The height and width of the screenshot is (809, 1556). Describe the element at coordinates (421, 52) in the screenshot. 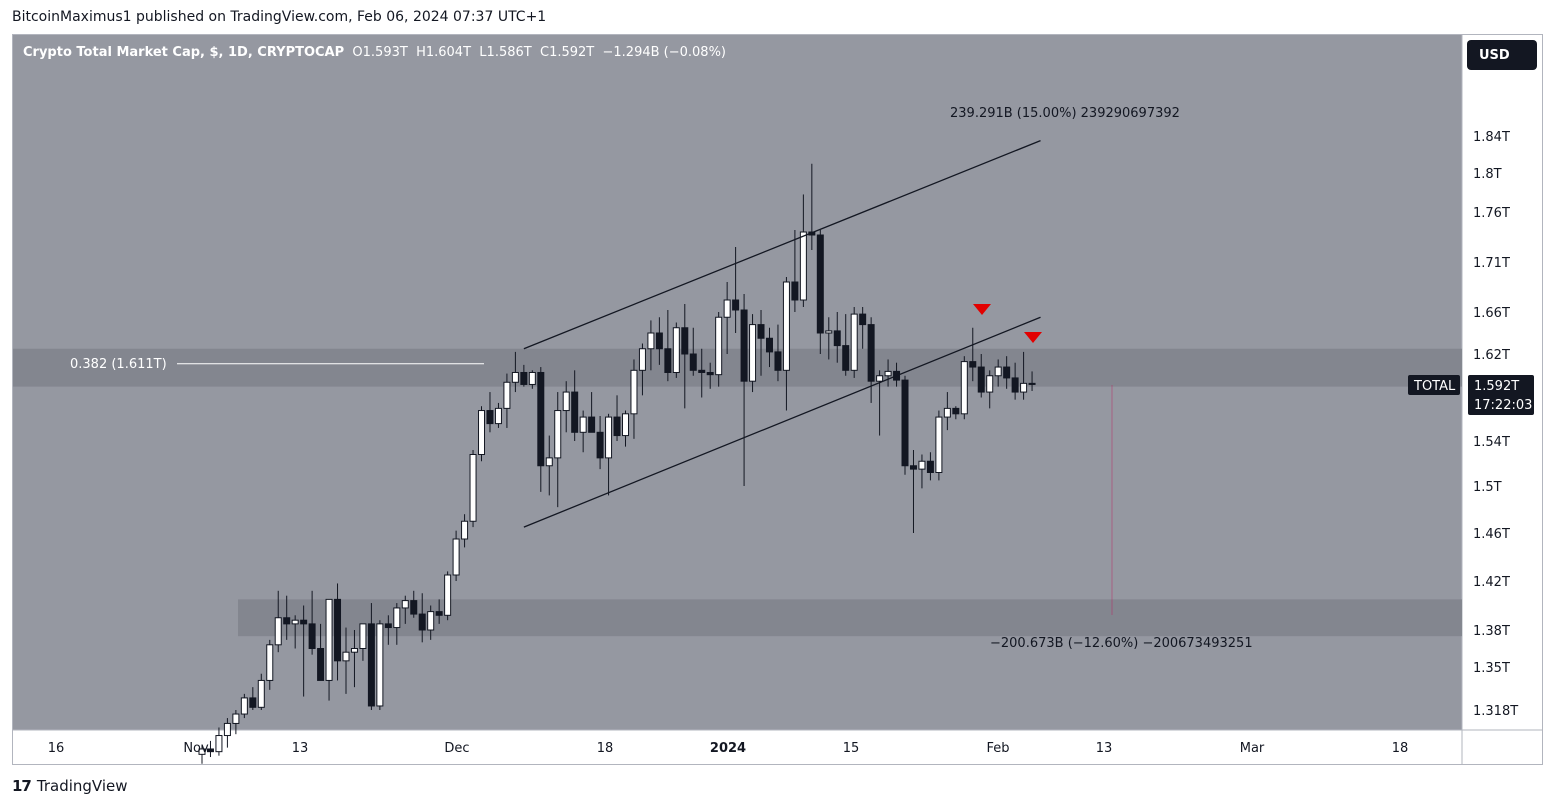

I see `high-label: H` at that location.